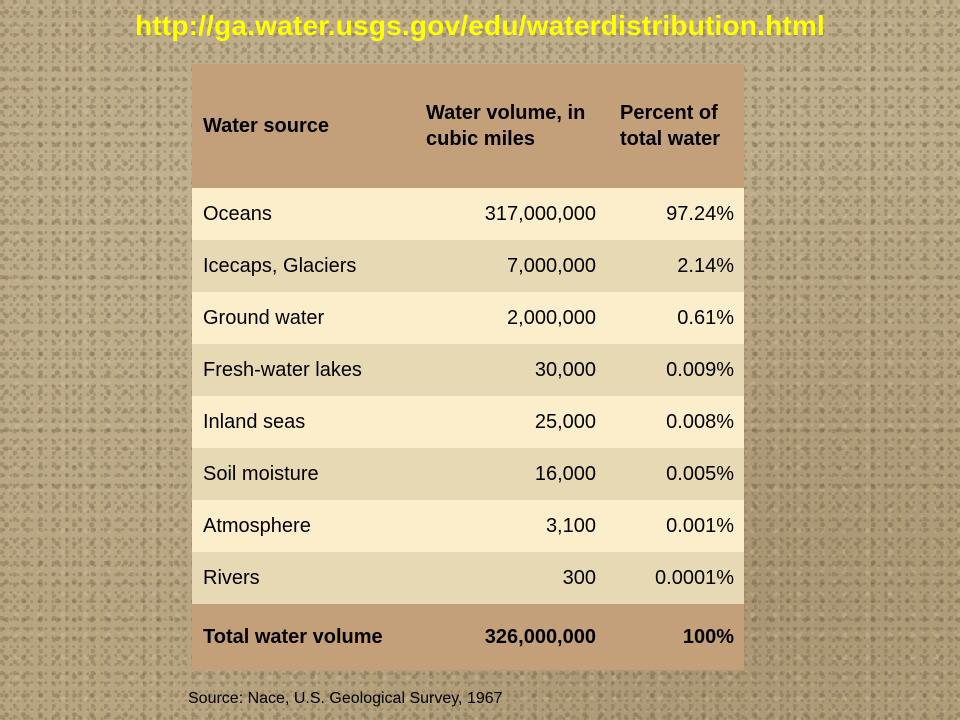 This screenshot has width=960, height=720. I want to click on total-row: Total water volume 326,000,000 100%, so click(468, 637).